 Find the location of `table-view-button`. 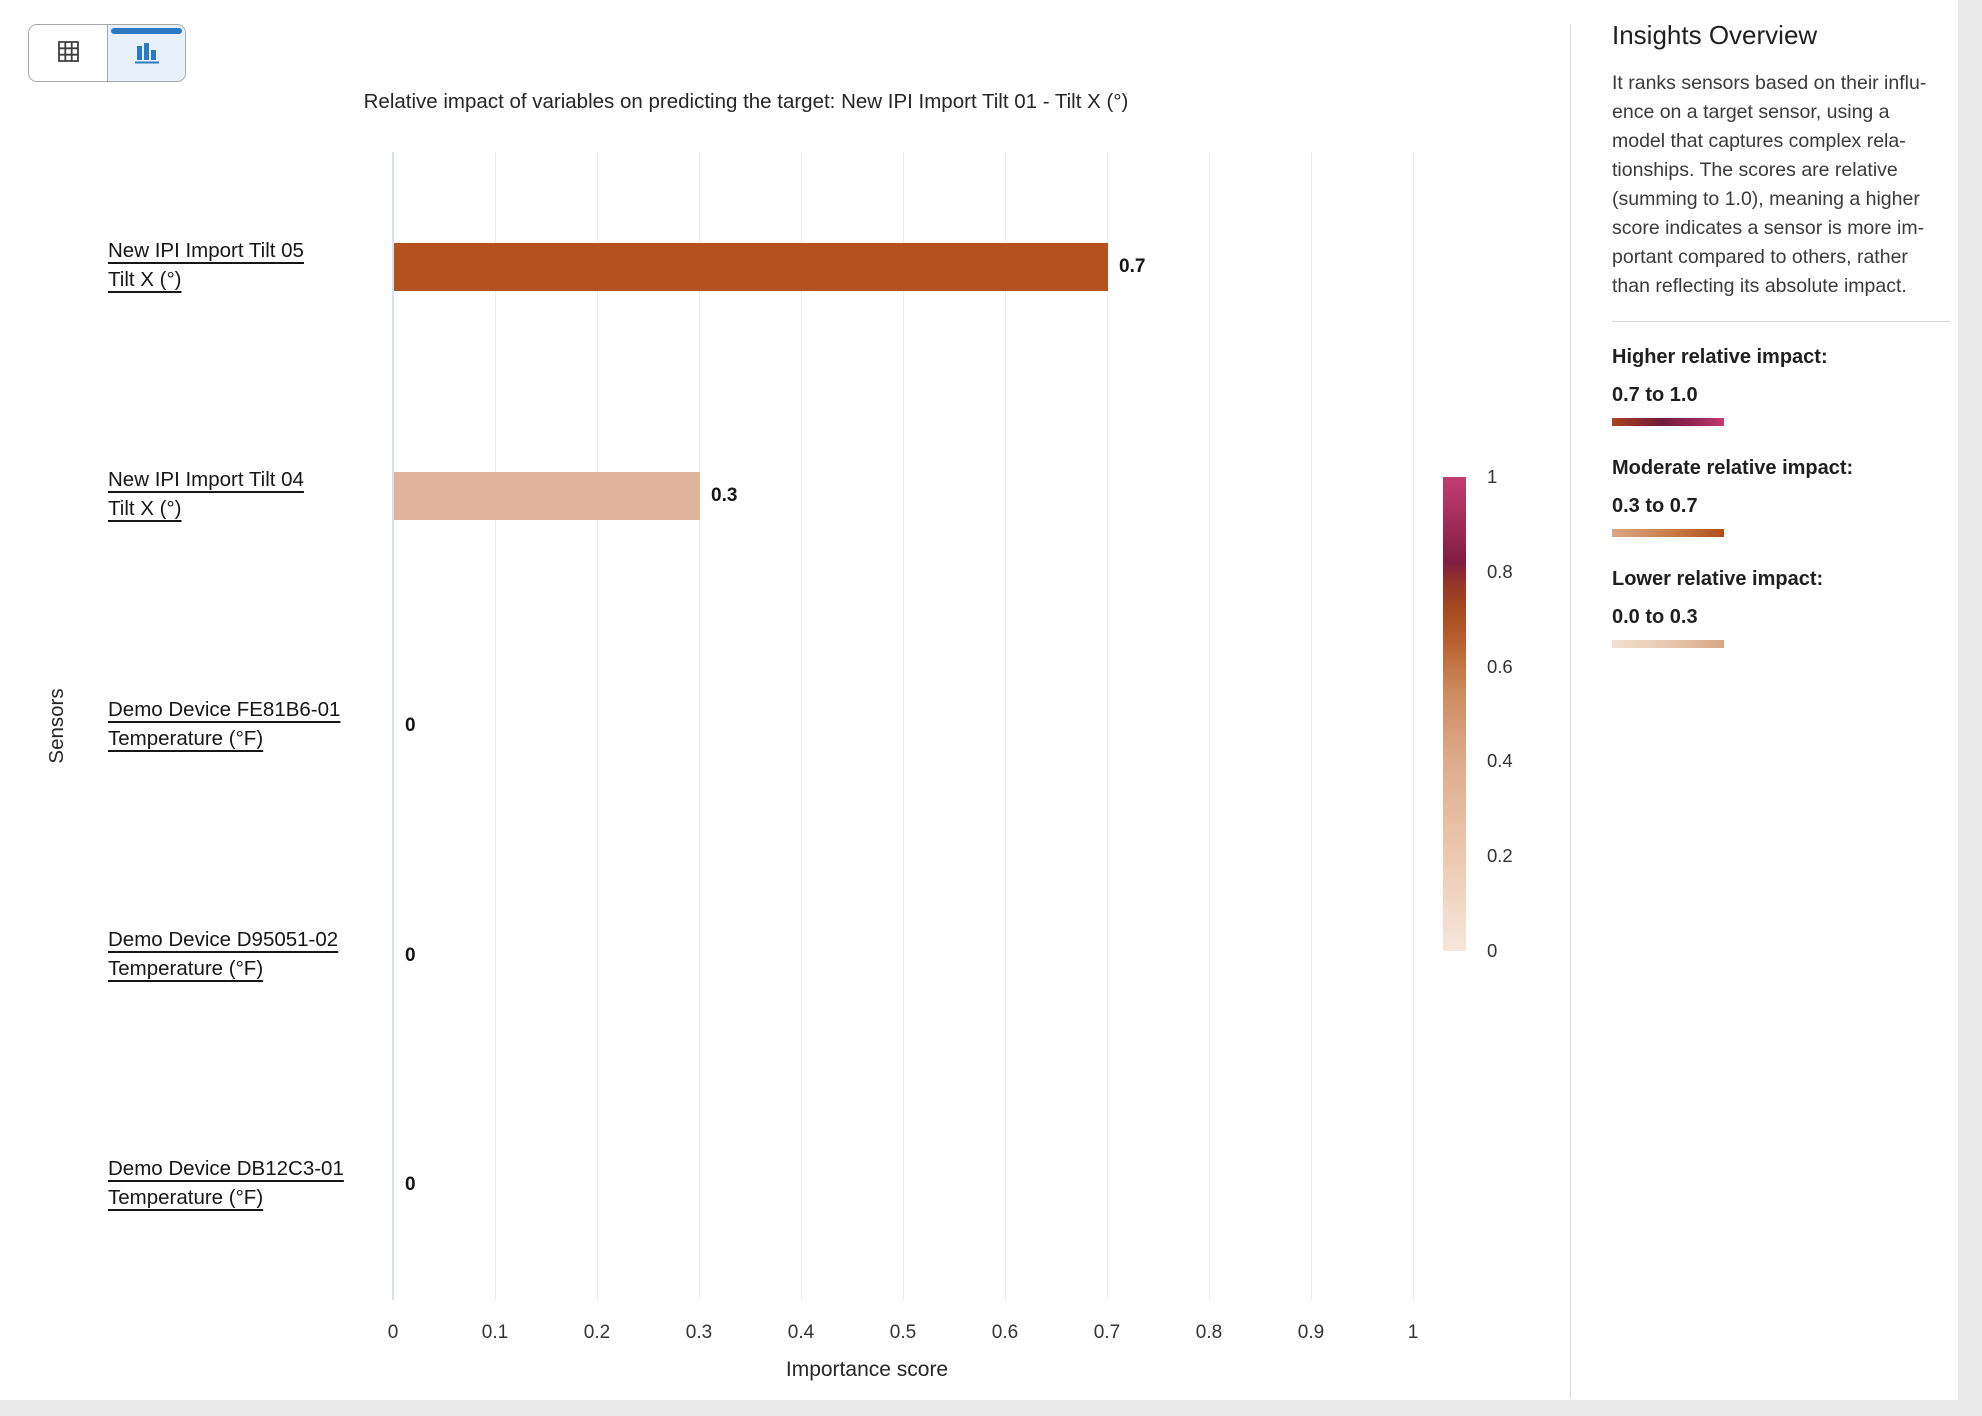

table-view-button is located at coordinates (68, 53).